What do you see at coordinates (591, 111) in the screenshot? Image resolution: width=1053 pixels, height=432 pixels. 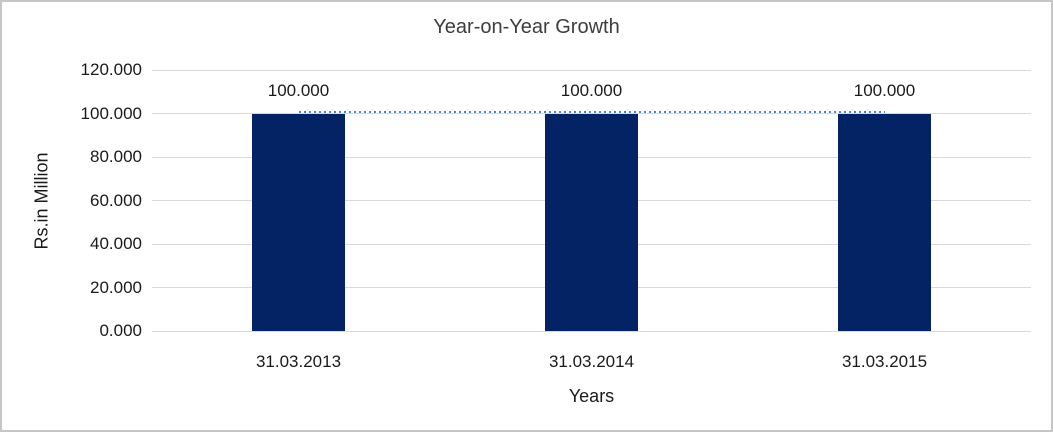 I see `trendline-dotted` at bounding box center [591, 111].